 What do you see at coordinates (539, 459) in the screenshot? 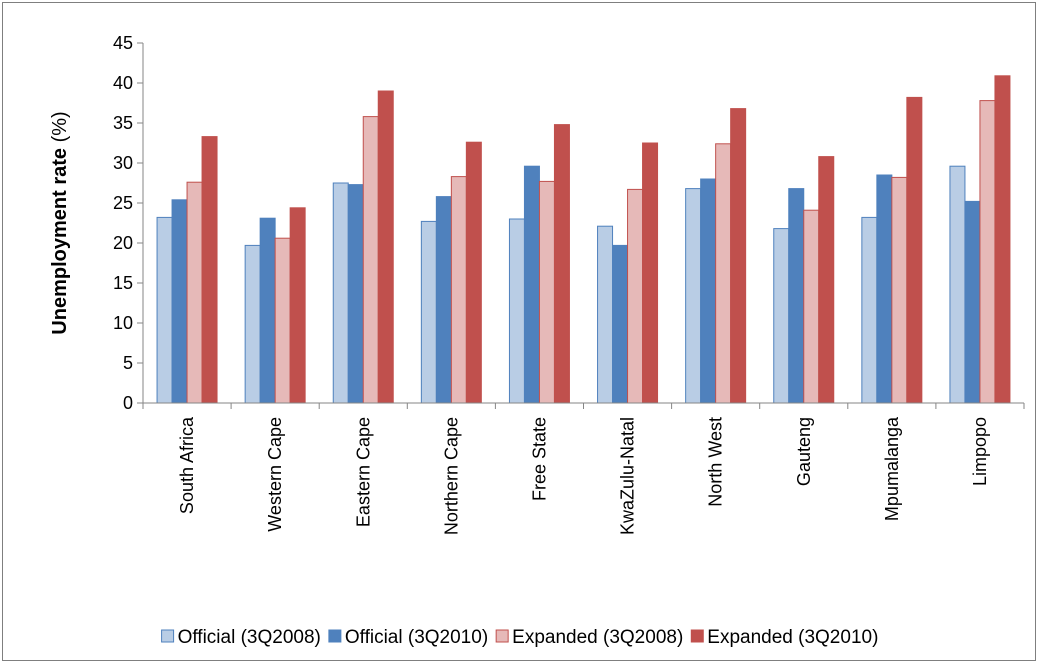
I see `x-tick-label: Free State` at bounding box center [539, 459].